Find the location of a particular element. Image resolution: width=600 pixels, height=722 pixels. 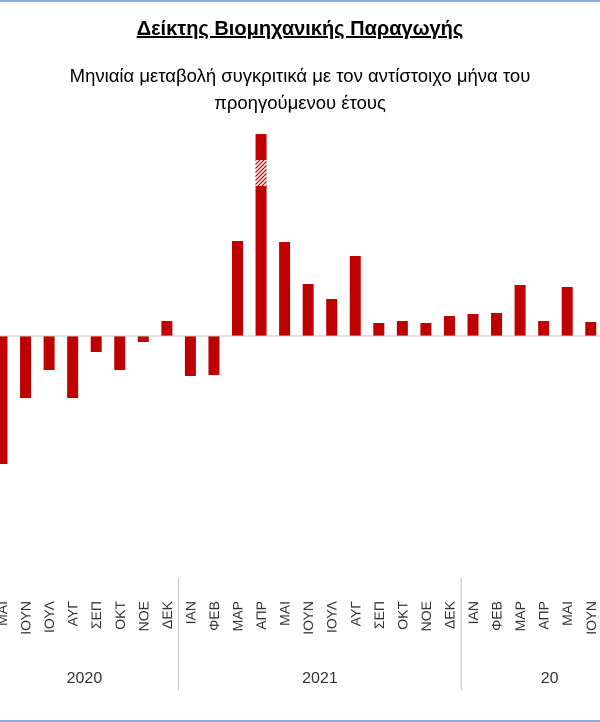

year-label: 2020 is located at coordinates (85, 678).